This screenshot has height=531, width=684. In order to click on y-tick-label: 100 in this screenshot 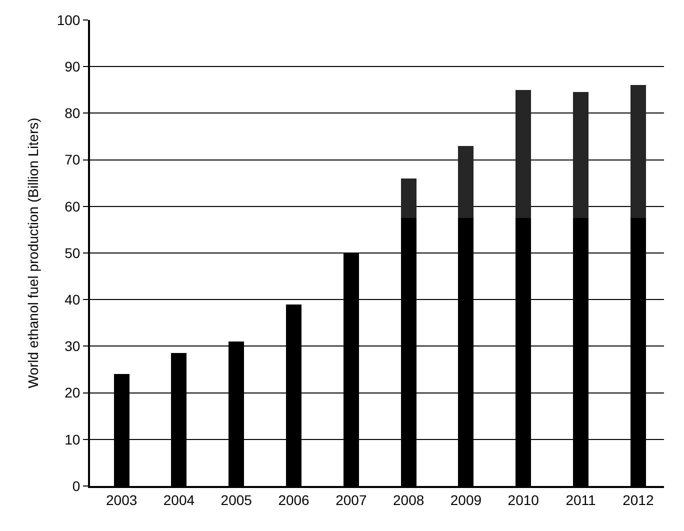, I will do `click(68, 20)`.